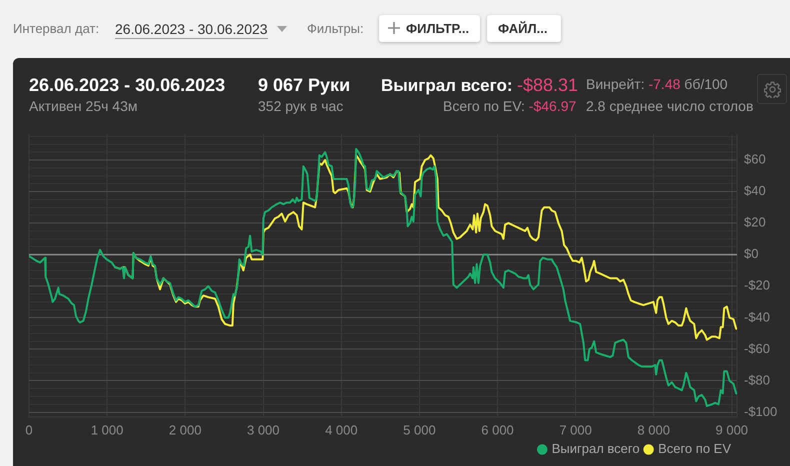  What do you see at coordinates (304, 85) in the screenshot?
I see `text: 9 067 Руки` at bounding box center [304, 85].